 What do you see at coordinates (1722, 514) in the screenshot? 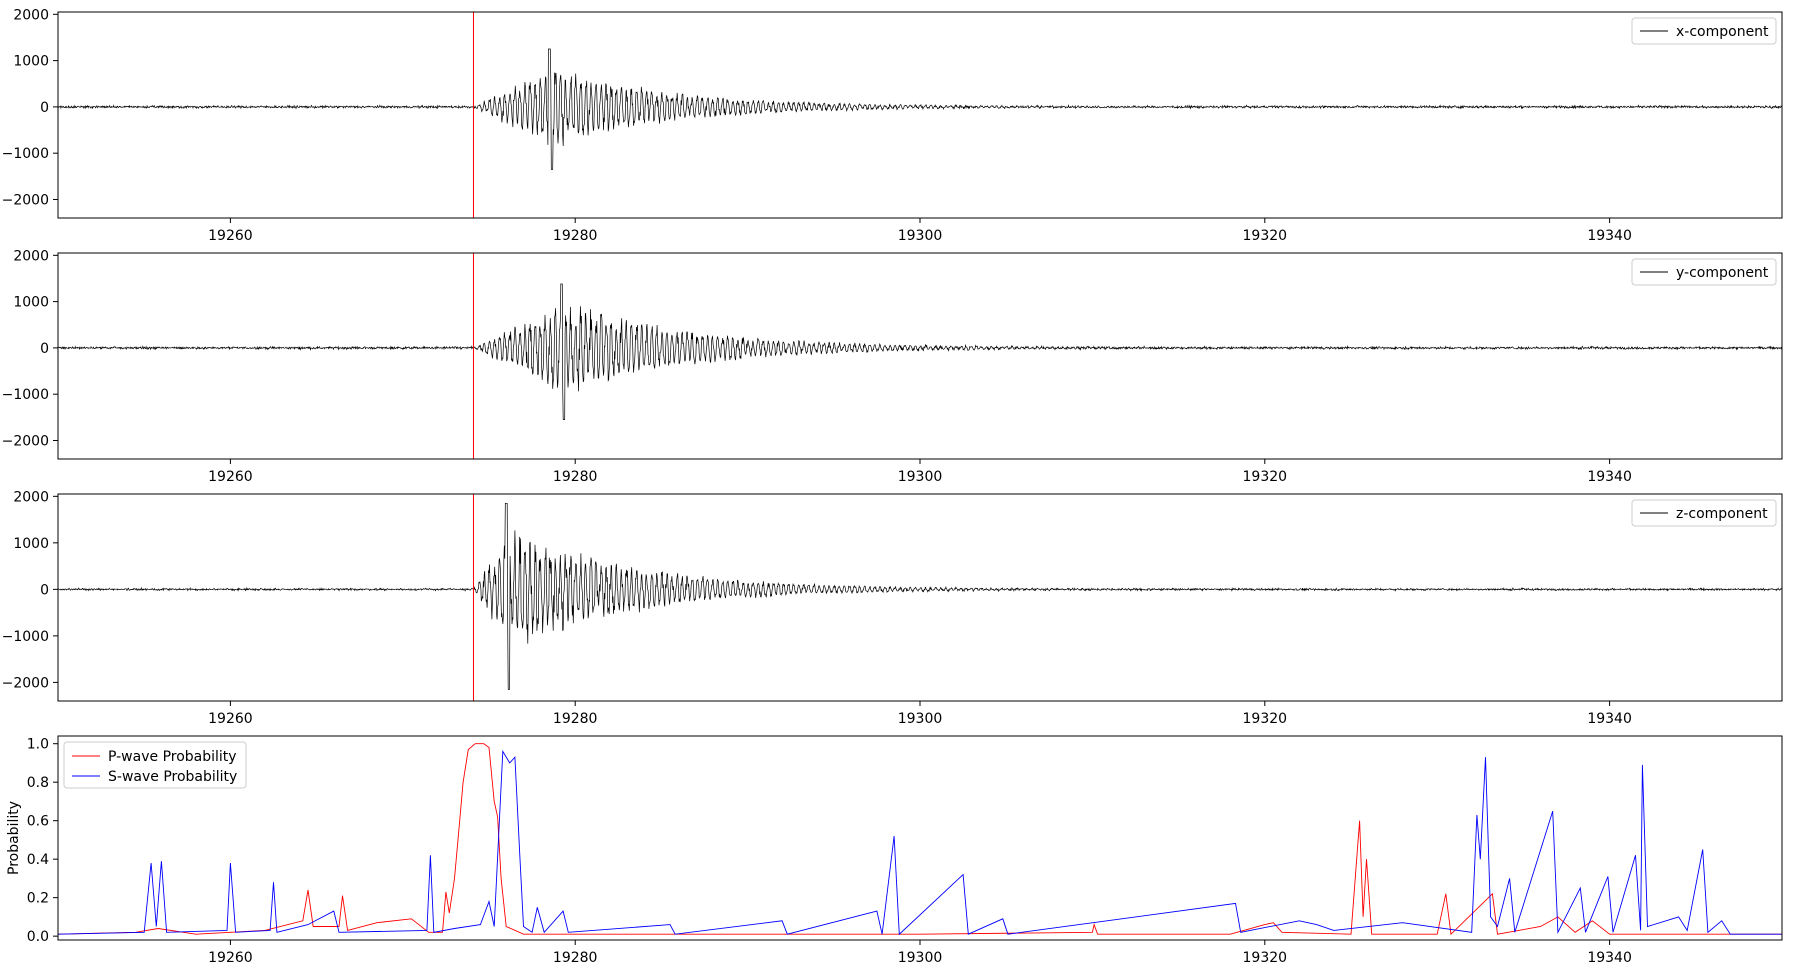
I see `legend-label: z-component` at bounding box center [1722, 514].